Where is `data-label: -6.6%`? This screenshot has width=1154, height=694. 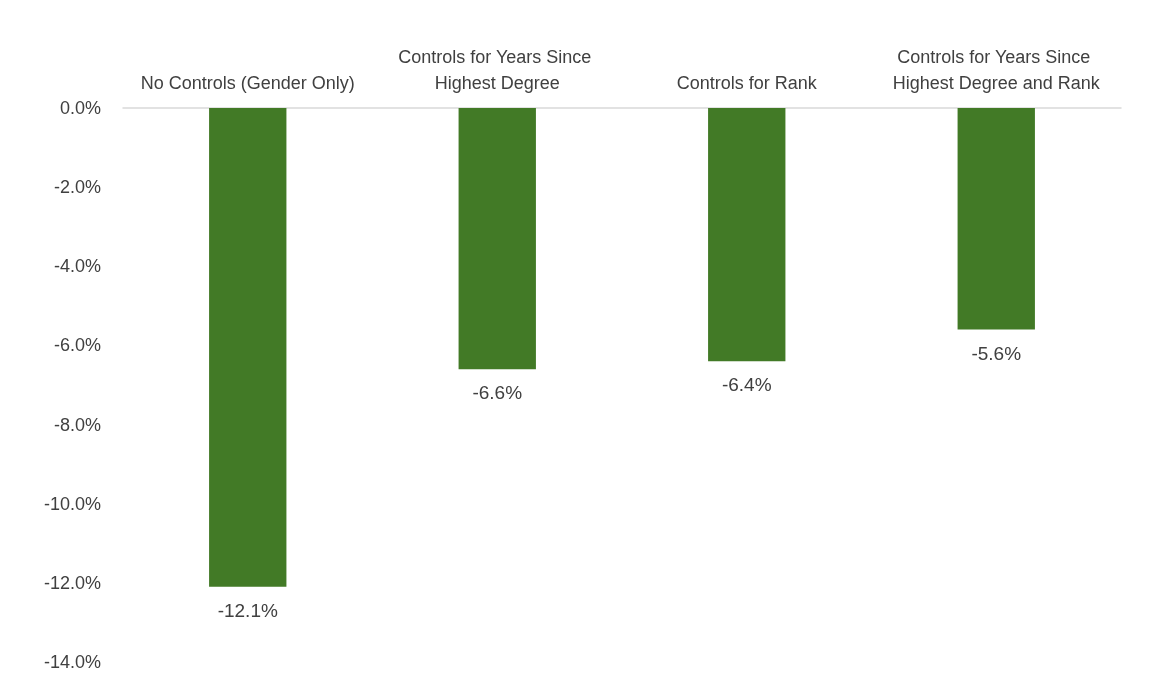 data-label: -6.6% is located at coordinates (497, 393).